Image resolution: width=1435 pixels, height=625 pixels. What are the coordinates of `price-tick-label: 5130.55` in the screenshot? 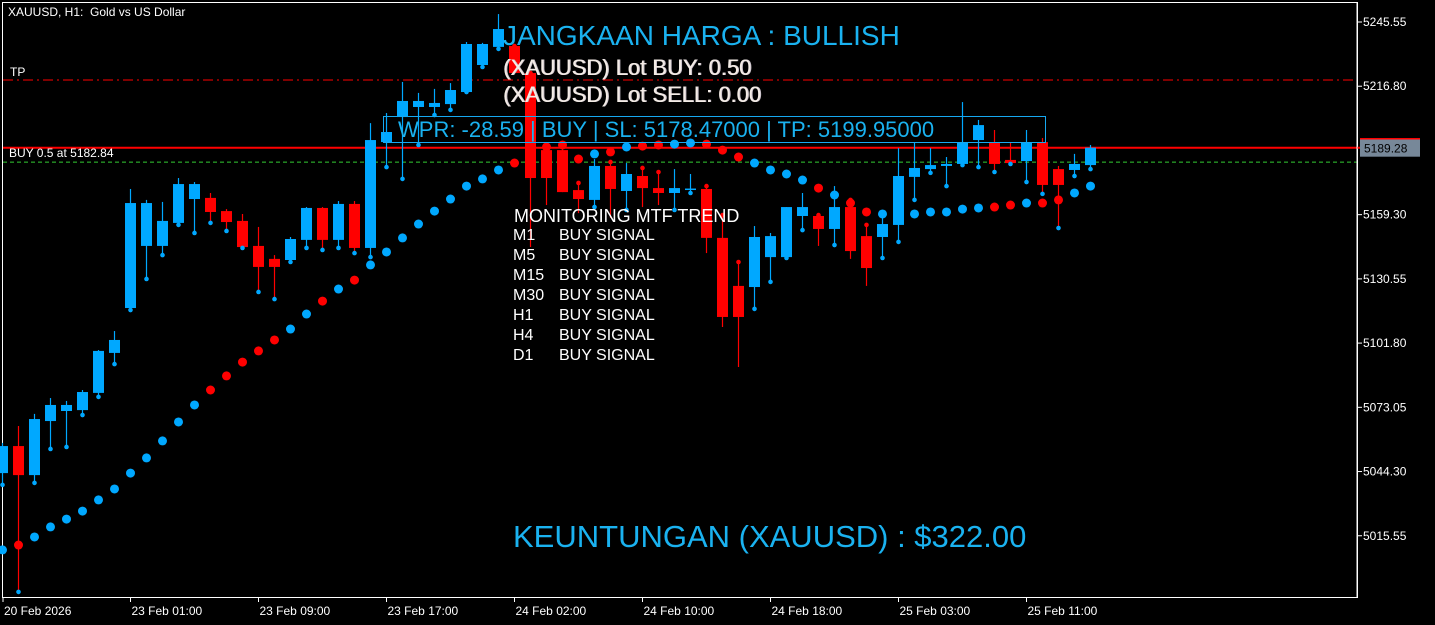 It's located at (1385, 279).